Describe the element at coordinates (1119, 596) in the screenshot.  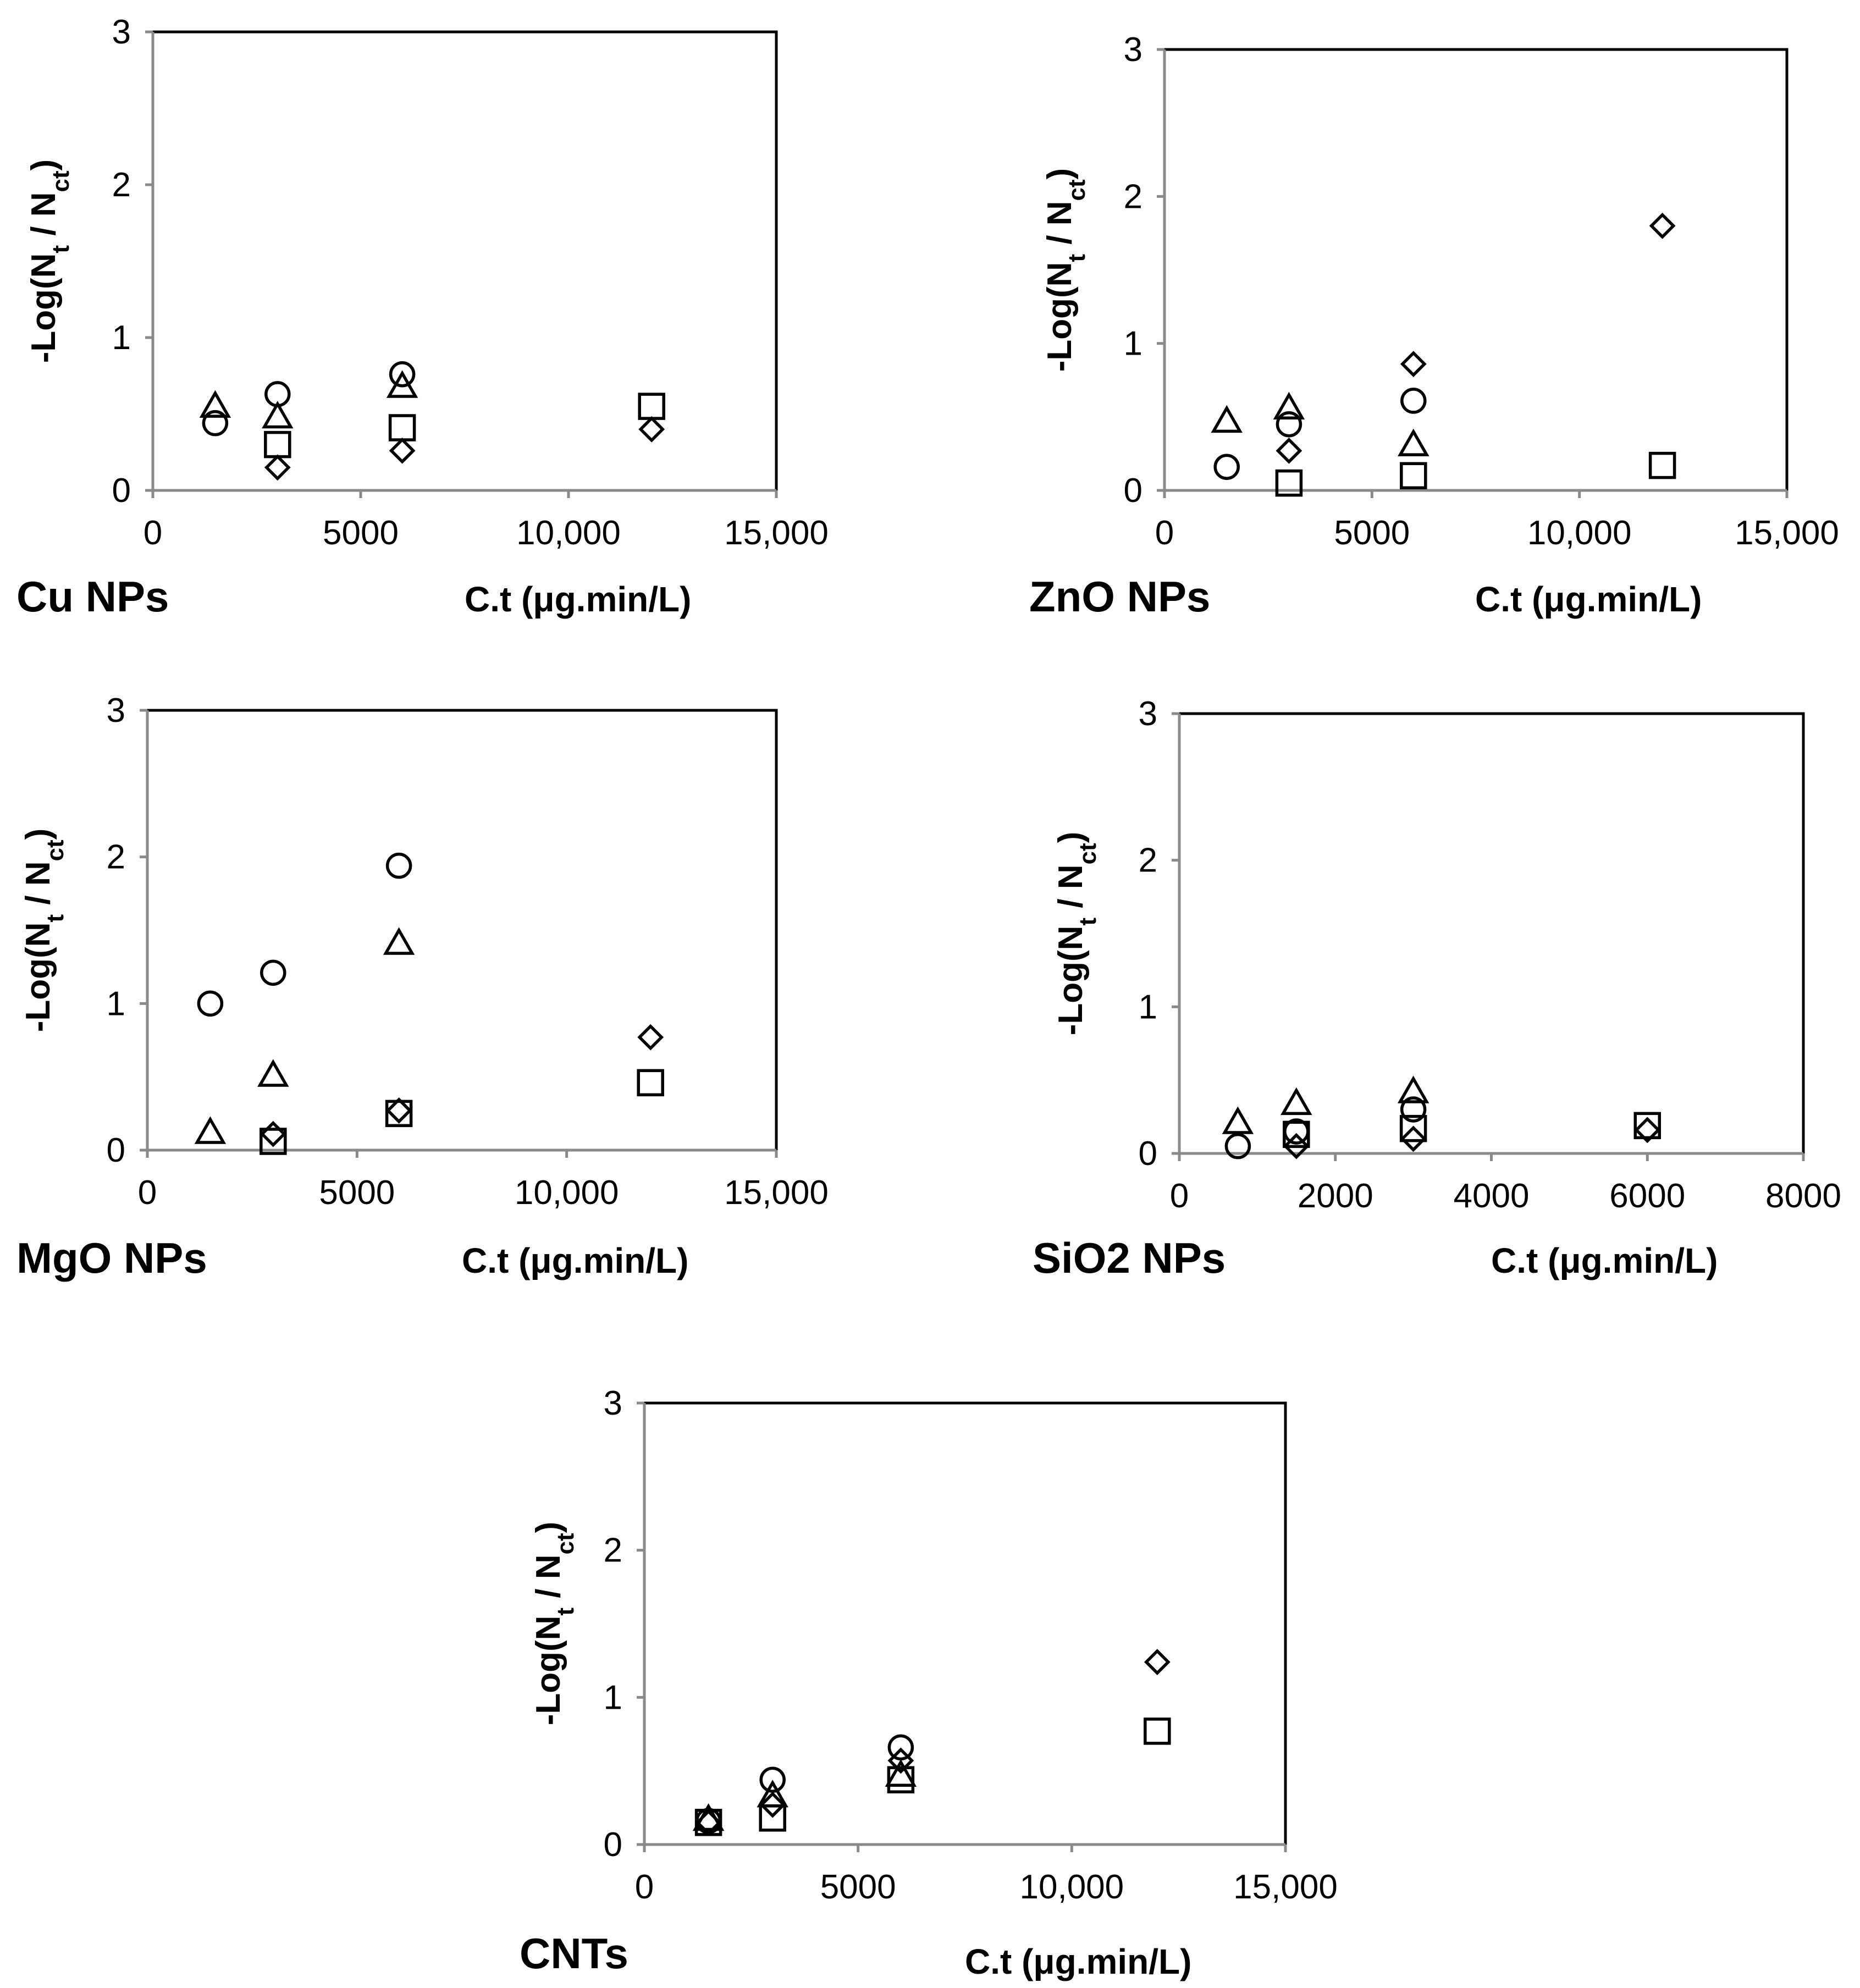
I see `panel-label: ZnO NPs` at that location.